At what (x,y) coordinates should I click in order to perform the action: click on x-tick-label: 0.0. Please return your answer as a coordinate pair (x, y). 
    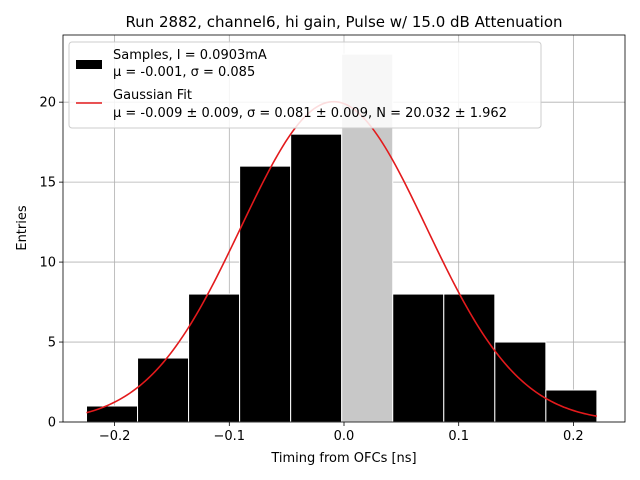
    Looking at the image, I should click on (344, 436).